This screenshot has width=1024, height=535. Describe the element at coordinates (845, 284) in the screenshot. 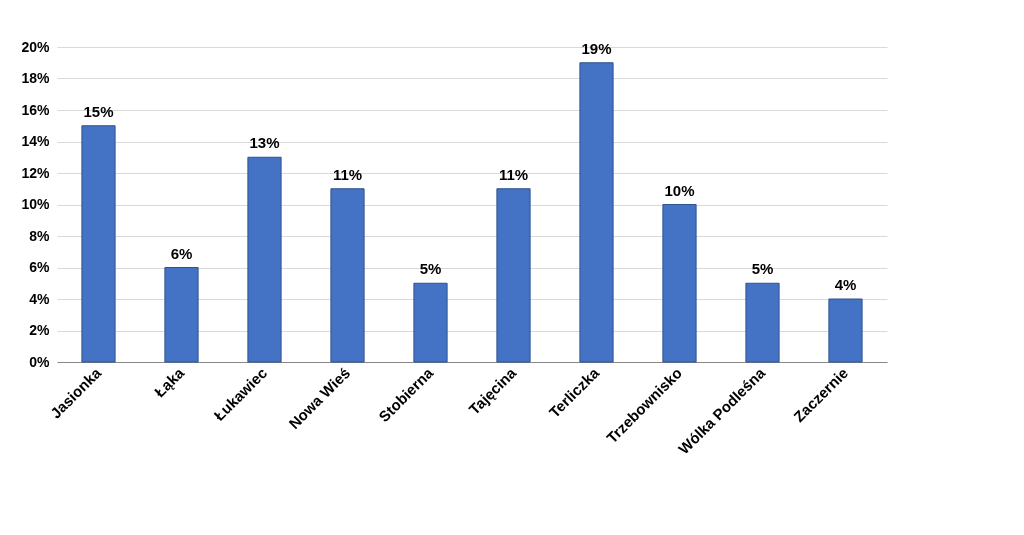

I see `data-label: 4%` at that location.